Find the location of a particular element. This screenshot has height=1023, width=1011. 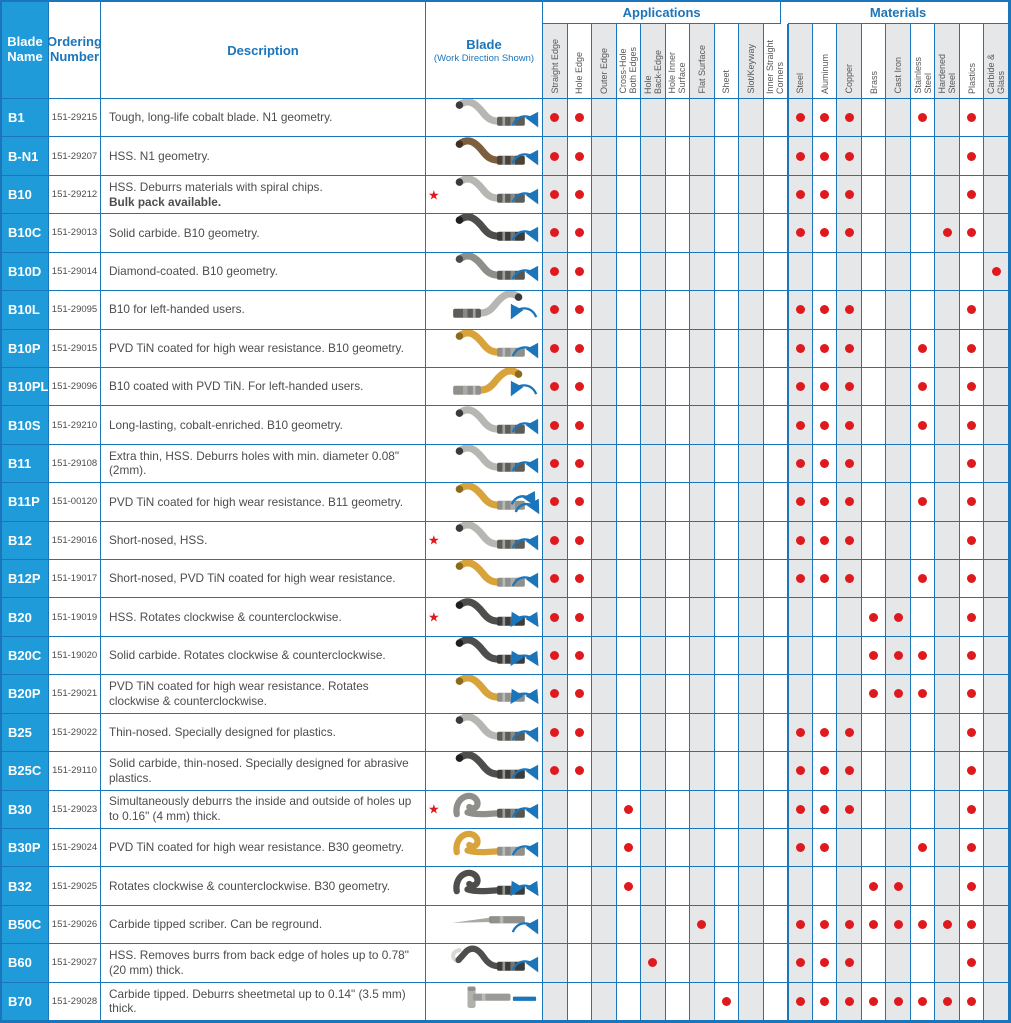

column-label: Hole Inner Surface is located at coordinates (677, 73).